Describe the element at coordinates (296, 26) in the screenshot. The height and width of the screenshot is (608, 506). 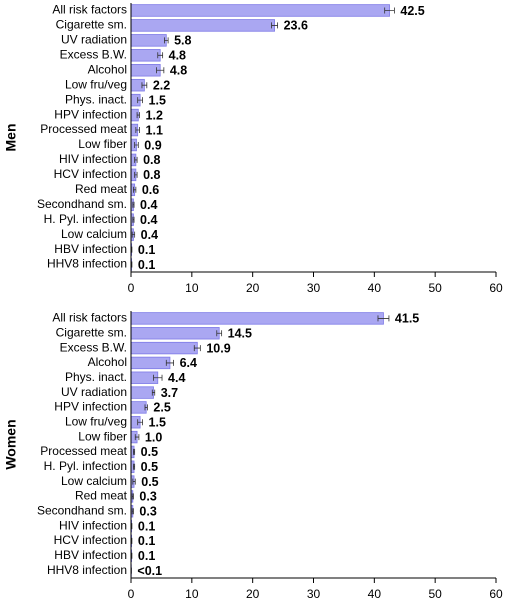
I see `value-label: 23.6` at that location.